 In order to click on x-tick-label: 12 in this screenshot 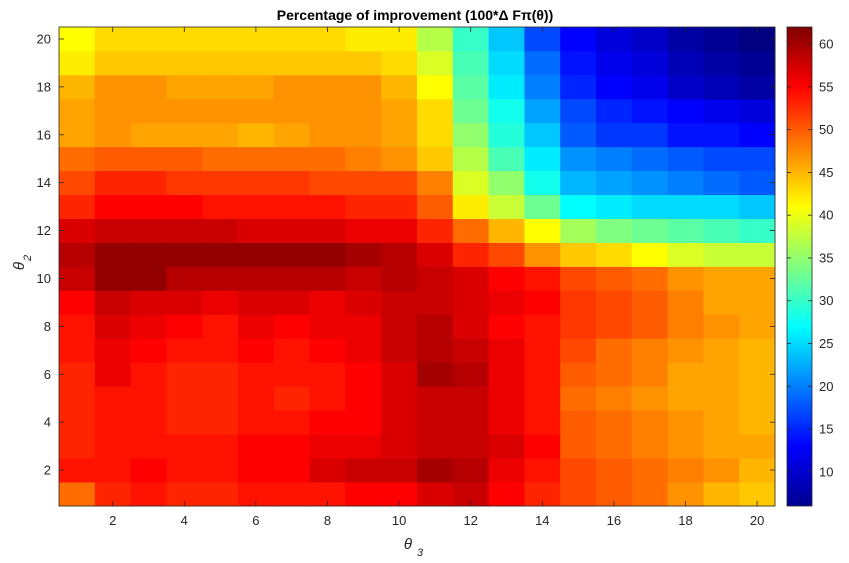, I will do `click(470, 520)`.